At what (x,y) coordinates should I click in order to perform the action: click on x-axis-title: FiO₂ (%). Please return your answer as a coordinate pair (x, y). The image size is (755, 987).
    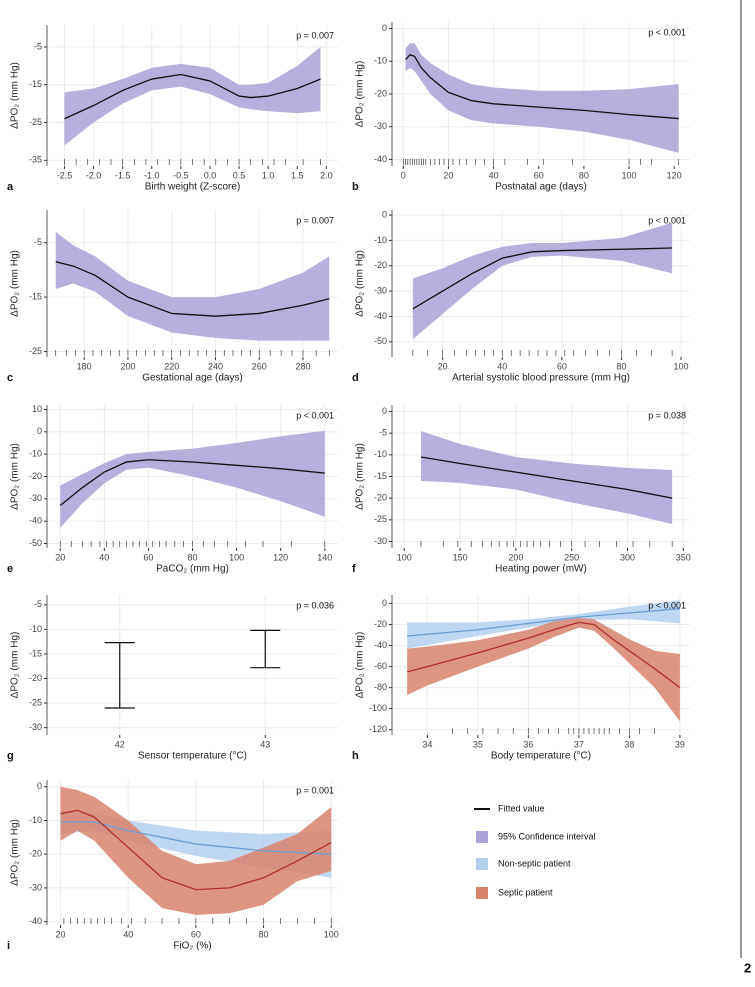
    Looking at the image, I should click on (192, 946).